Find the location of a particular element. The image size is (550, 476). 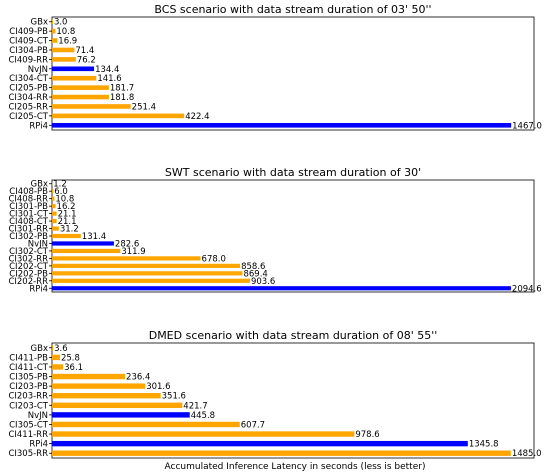

data-label: 1485.0 is located at coordinates (527, 454).